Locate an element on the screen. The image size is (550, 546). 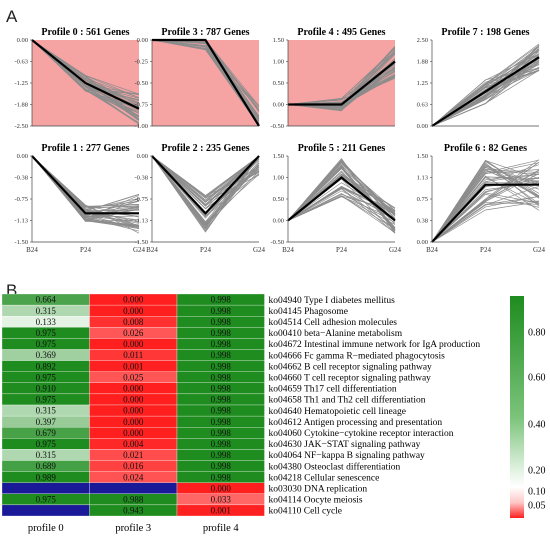
y-tick-label: 1.00 is located at coordinates (278, 62).